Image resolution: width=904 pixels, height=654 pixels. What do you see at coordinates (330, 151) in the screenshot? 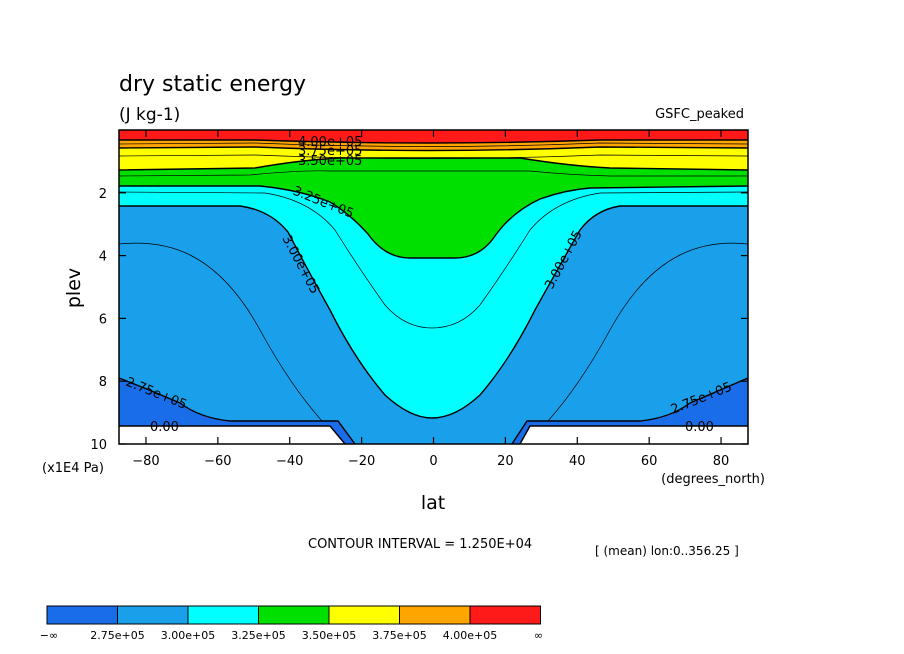
I see `contour-label: 3.75e+05` at bounding box center [330, 151].